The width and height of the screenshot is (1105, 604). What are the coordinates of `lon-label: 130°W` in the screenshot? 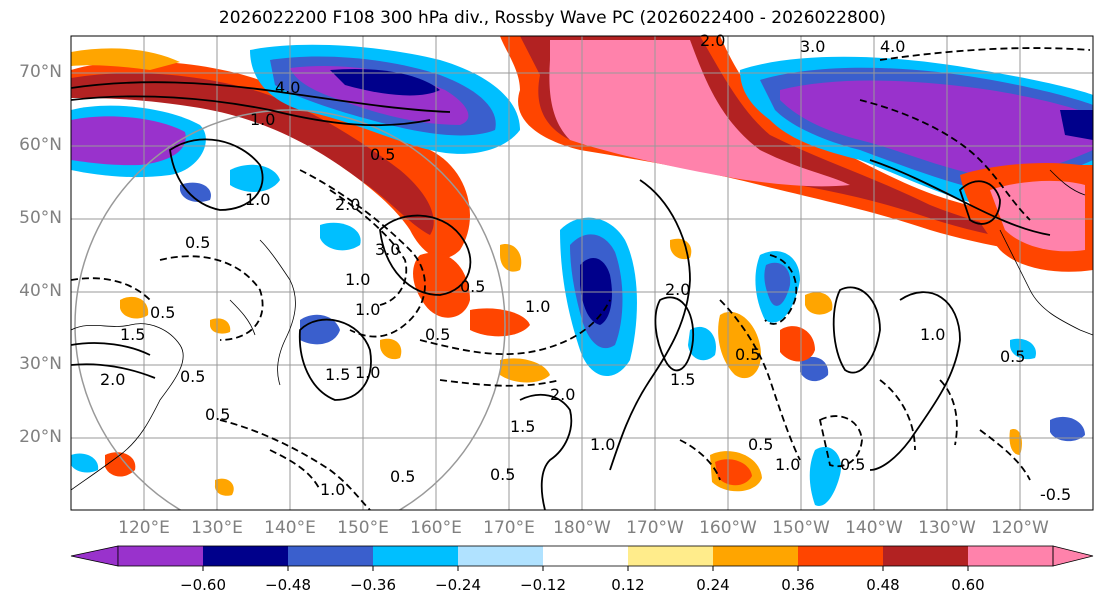 It's located at (947, 528).